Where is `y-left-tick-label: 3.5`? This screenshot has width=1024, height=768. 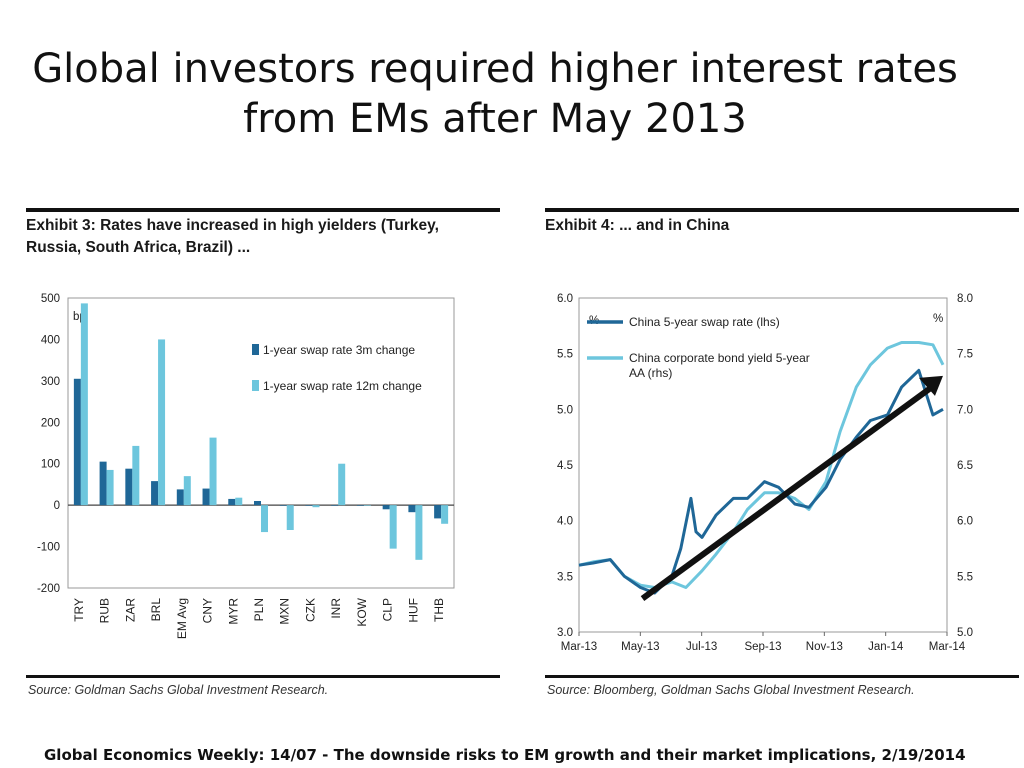 y-left-tick-label: 3.5 is located at coordinates (565, 577).